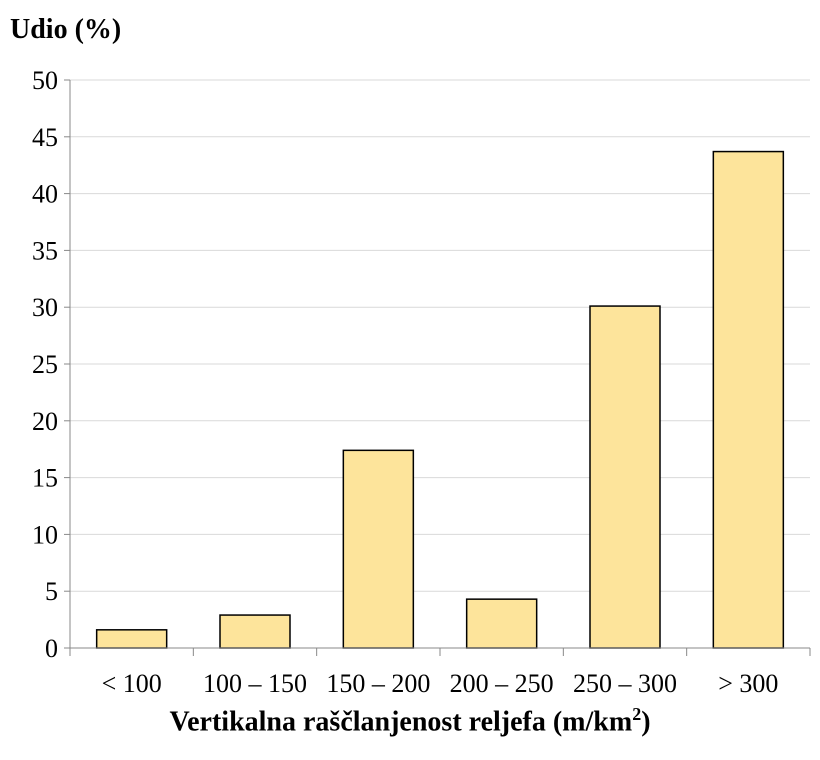  I want to click on y-tick-label: 35, so click(45, 250).